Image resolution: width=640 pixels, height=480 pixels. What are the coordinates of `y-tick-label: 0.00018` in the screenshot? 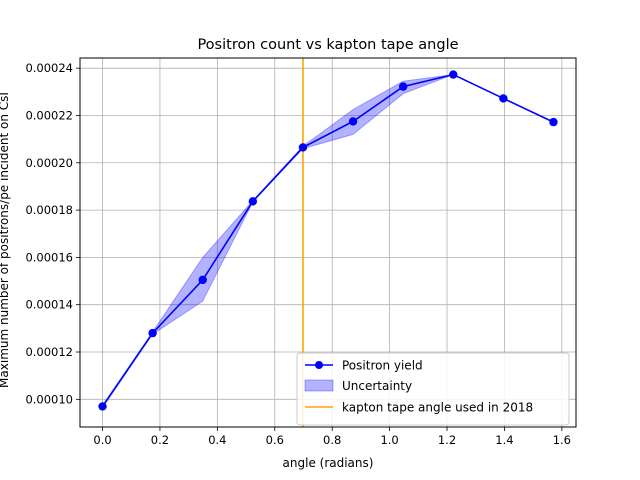 It's located at (49, 210).